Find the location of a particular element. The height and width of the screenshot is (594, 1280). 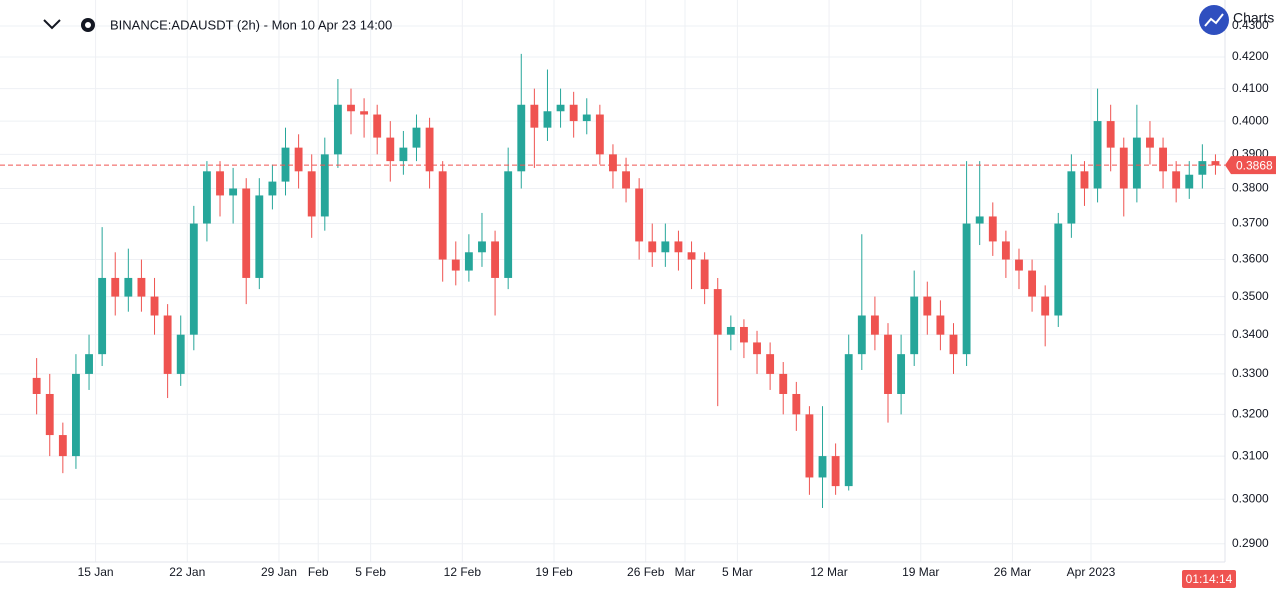

countdown-label: 01:14:14 is located at coordinates (1209, 579).